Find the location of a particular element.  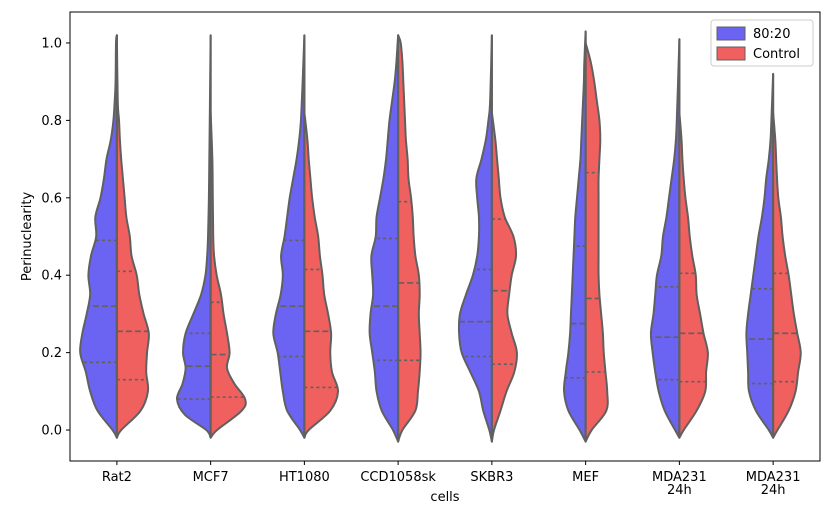

x-tick-label: HT1080 is located at coordinates (304, 477).